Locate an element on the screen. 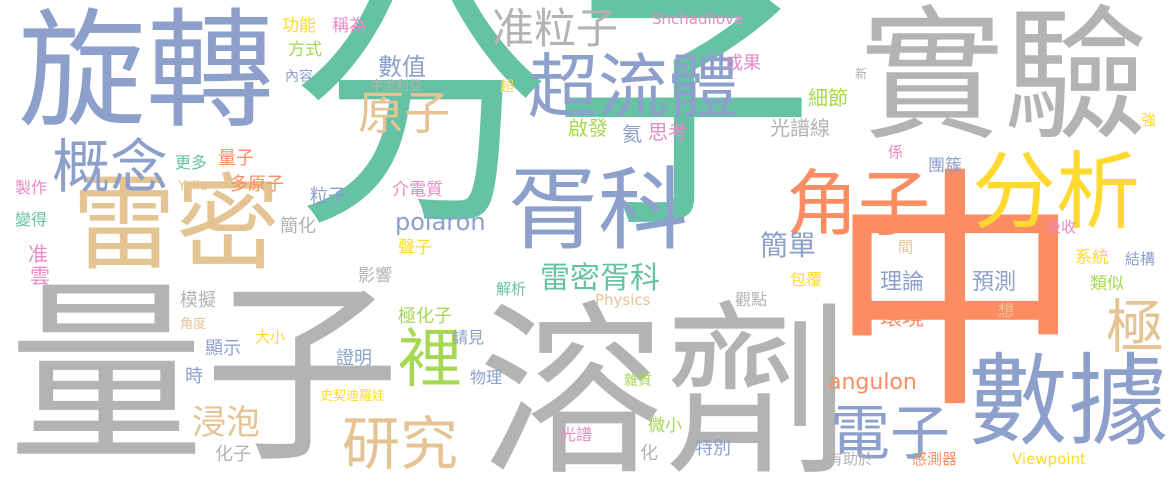 The height and width of the screenshot is (482, 1175). word-ganceqi: 感測器 is located at coordinates (935, 459).